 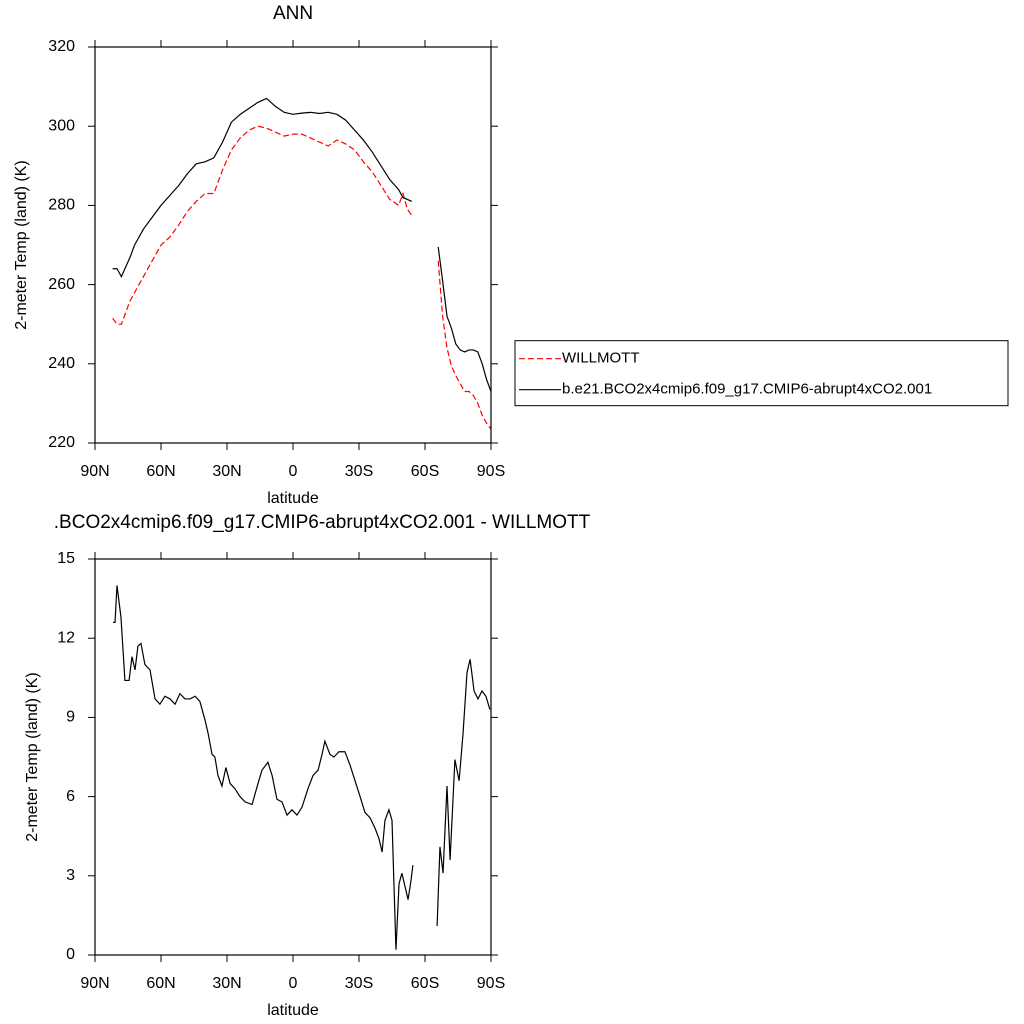 What do you see at coordinates (601, 358) in the screenshot?
I see `legend-label: WILLMOTT` at bounding box center [601, 358].